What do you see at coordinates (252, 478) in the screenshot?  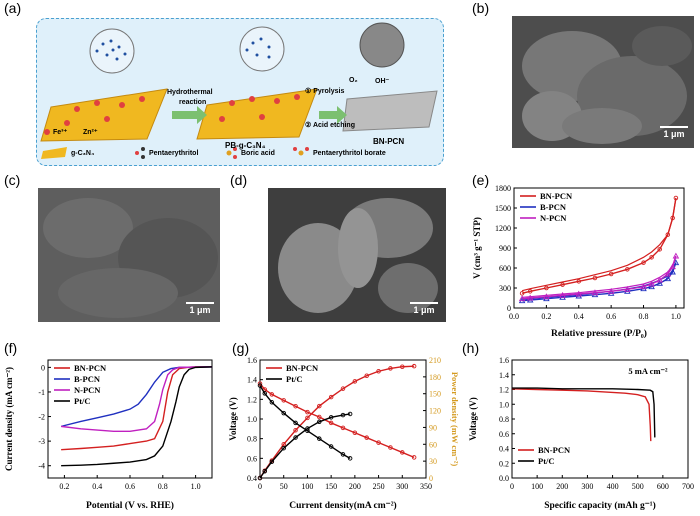 I see `y-tick-label-g: 0.4` at bounding box center [252, 478].